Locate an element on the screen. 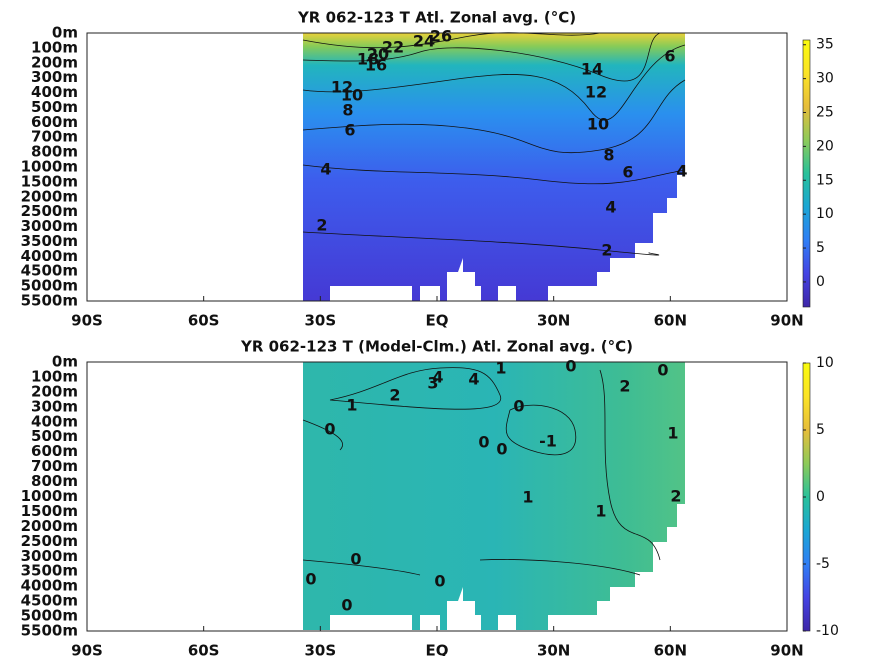  colorbar-tick-label: 30 is located at coordinates (825, 79).